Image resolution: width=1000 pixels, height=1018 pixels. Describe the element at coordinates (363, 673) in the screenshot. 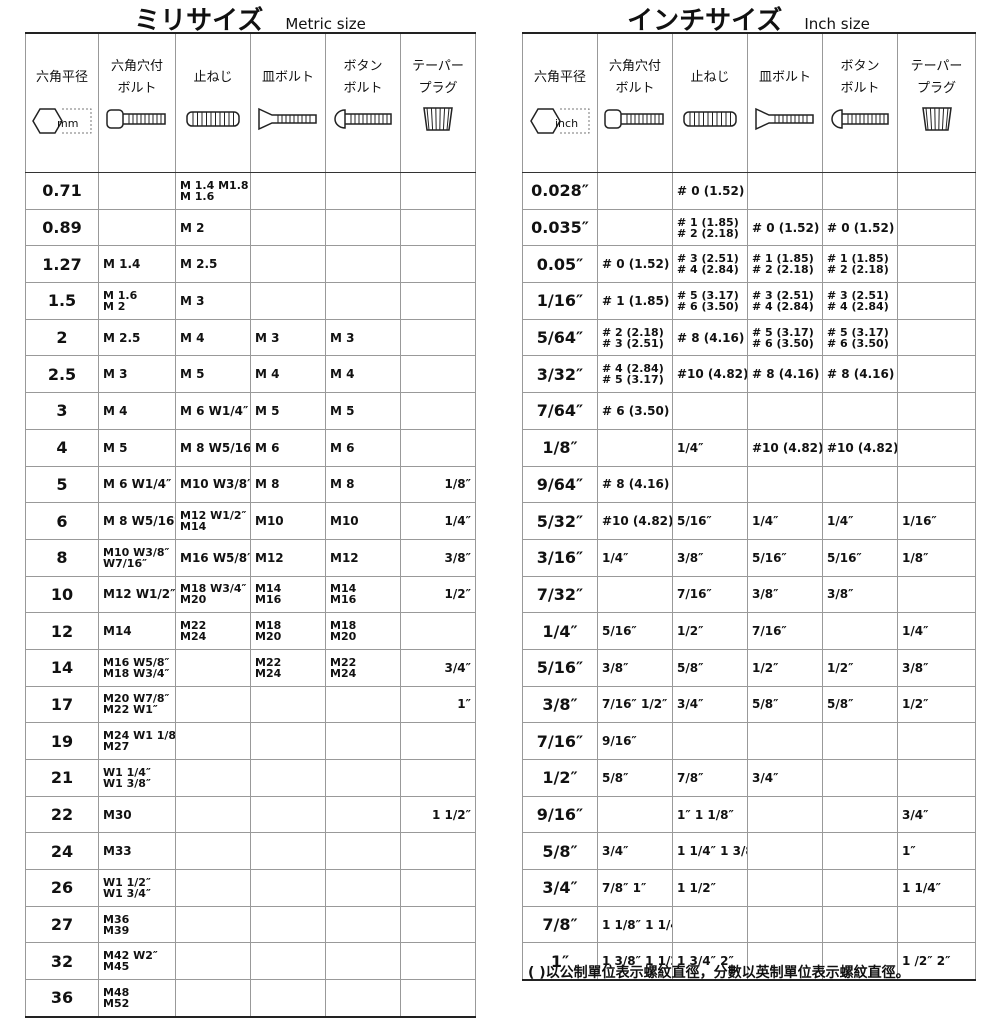

I see `cell-text: M24` at that location.